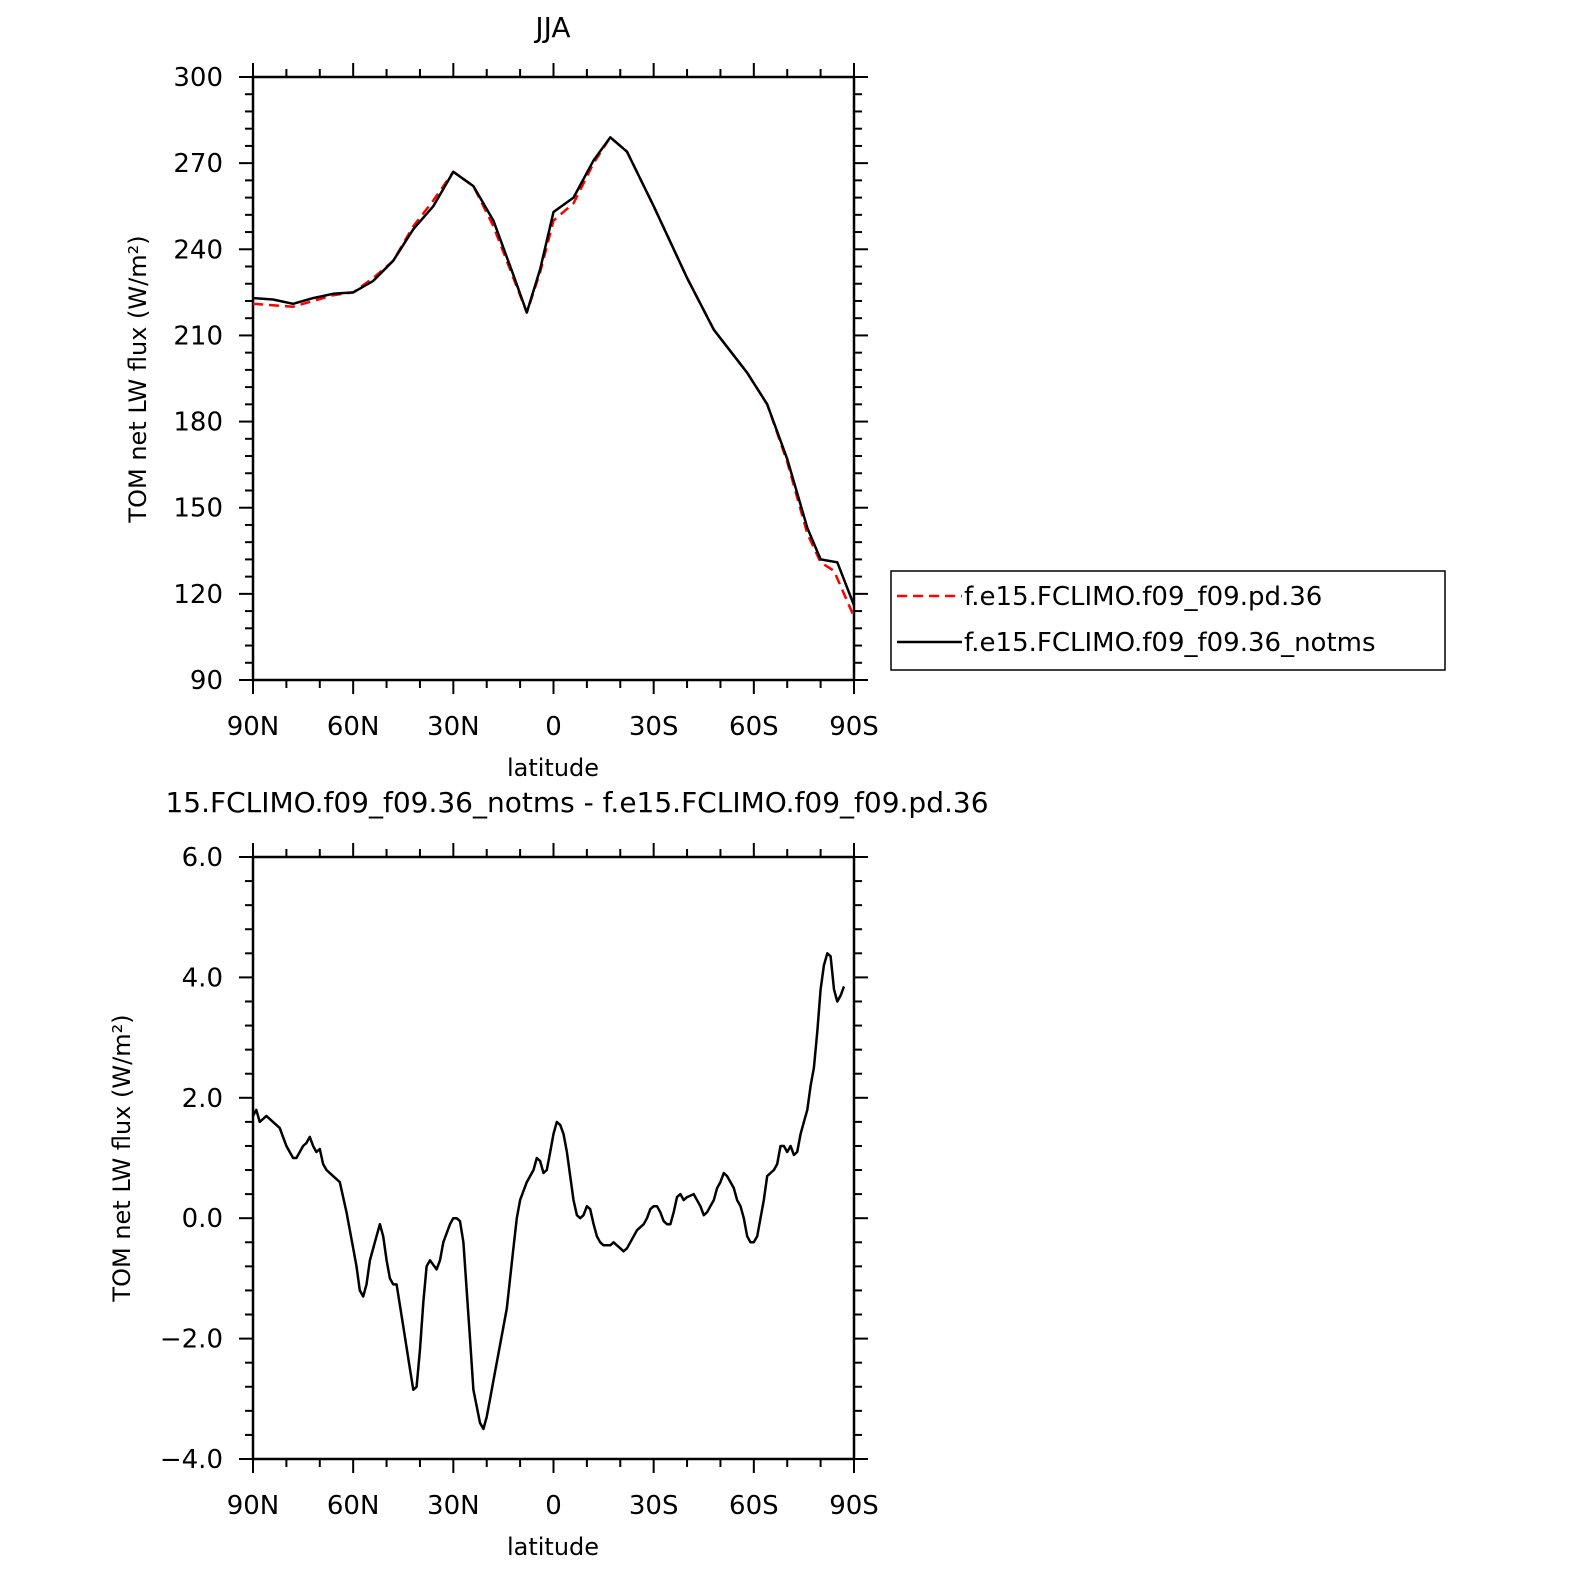 The image size is (1569, 1585). What do you see at coordinates (191, 1340) in the screenshot?
I see `y-tick-label: −2.0` at bounding box center [191, 1340].